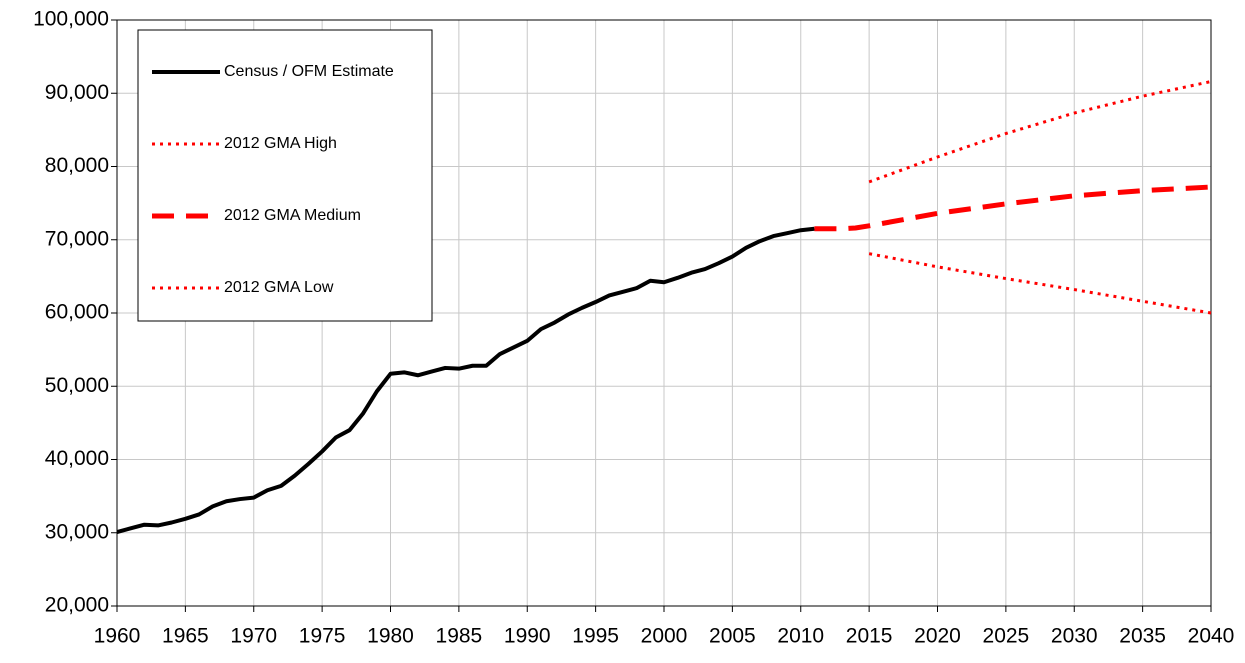 Image resolution: width=1245 pixels, height=663 pixels. I want to click on y-tick-label: 80,000, so click(77, 165).